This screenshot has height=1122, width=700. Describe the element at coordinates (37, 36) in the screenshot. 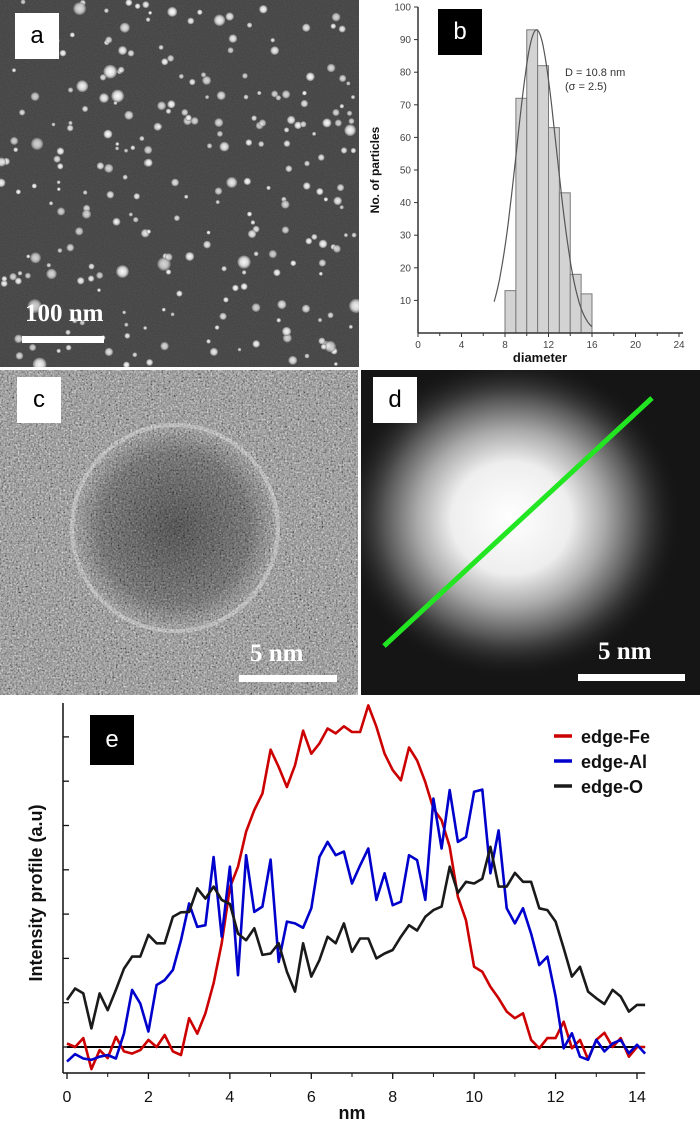

I see `panel-label-a: a` at that location.